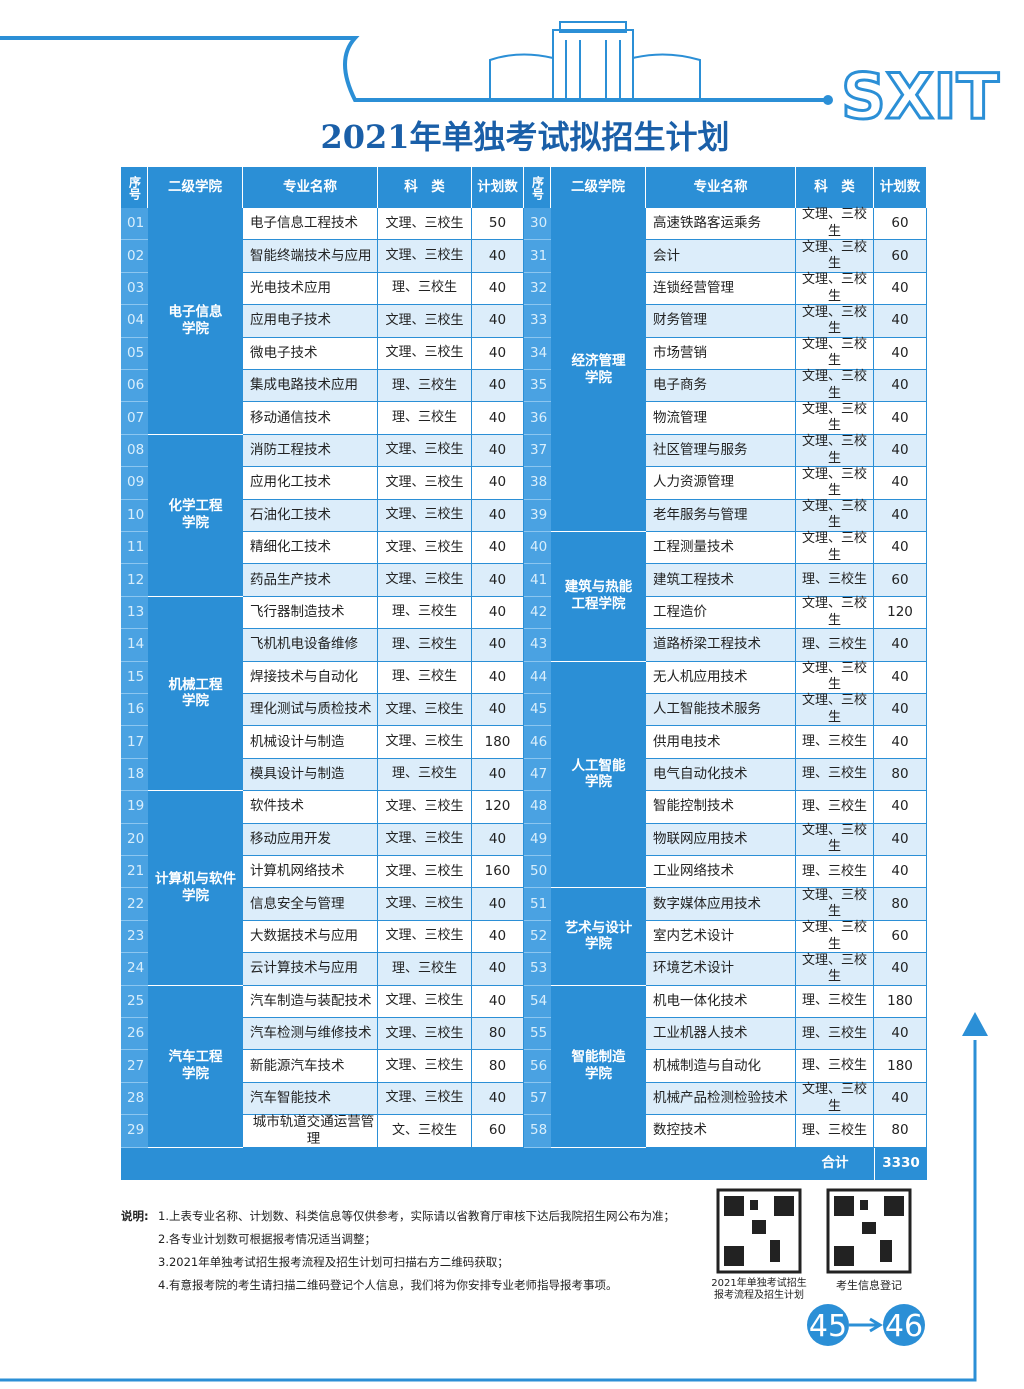  I want to click on major: 城市轨道交通运营管理, so click(310, 1131).